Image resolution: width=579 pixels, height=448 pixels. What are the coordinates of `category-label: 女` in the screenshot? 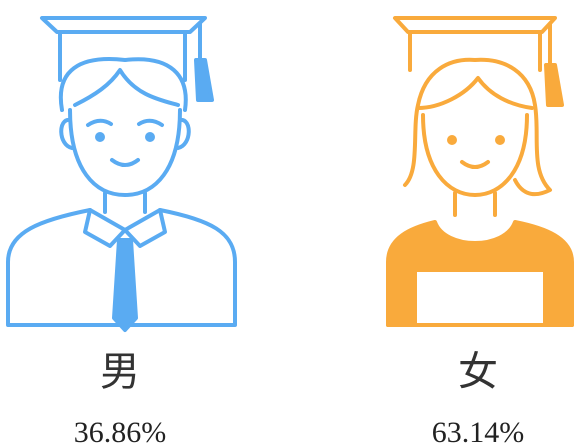 It's located at (478, 372).